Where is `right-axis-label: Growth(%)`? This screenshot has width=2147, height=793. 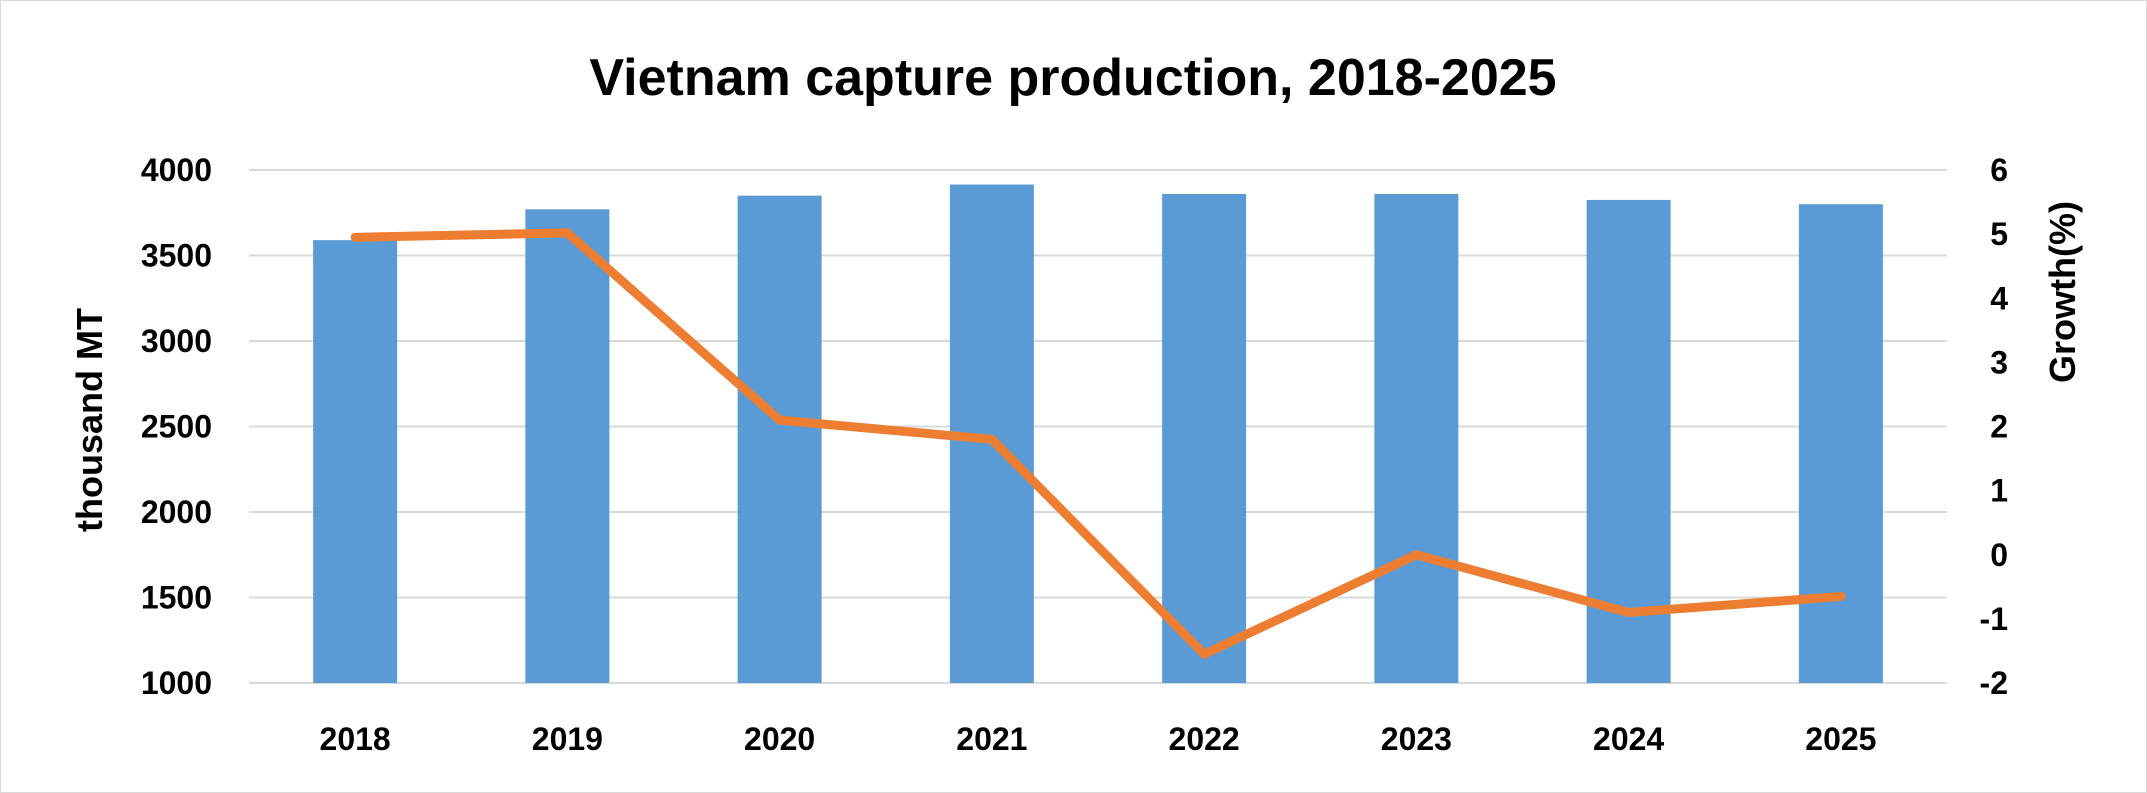
right-axis-label: Growth(%) is located at coordinates (2062, 292).